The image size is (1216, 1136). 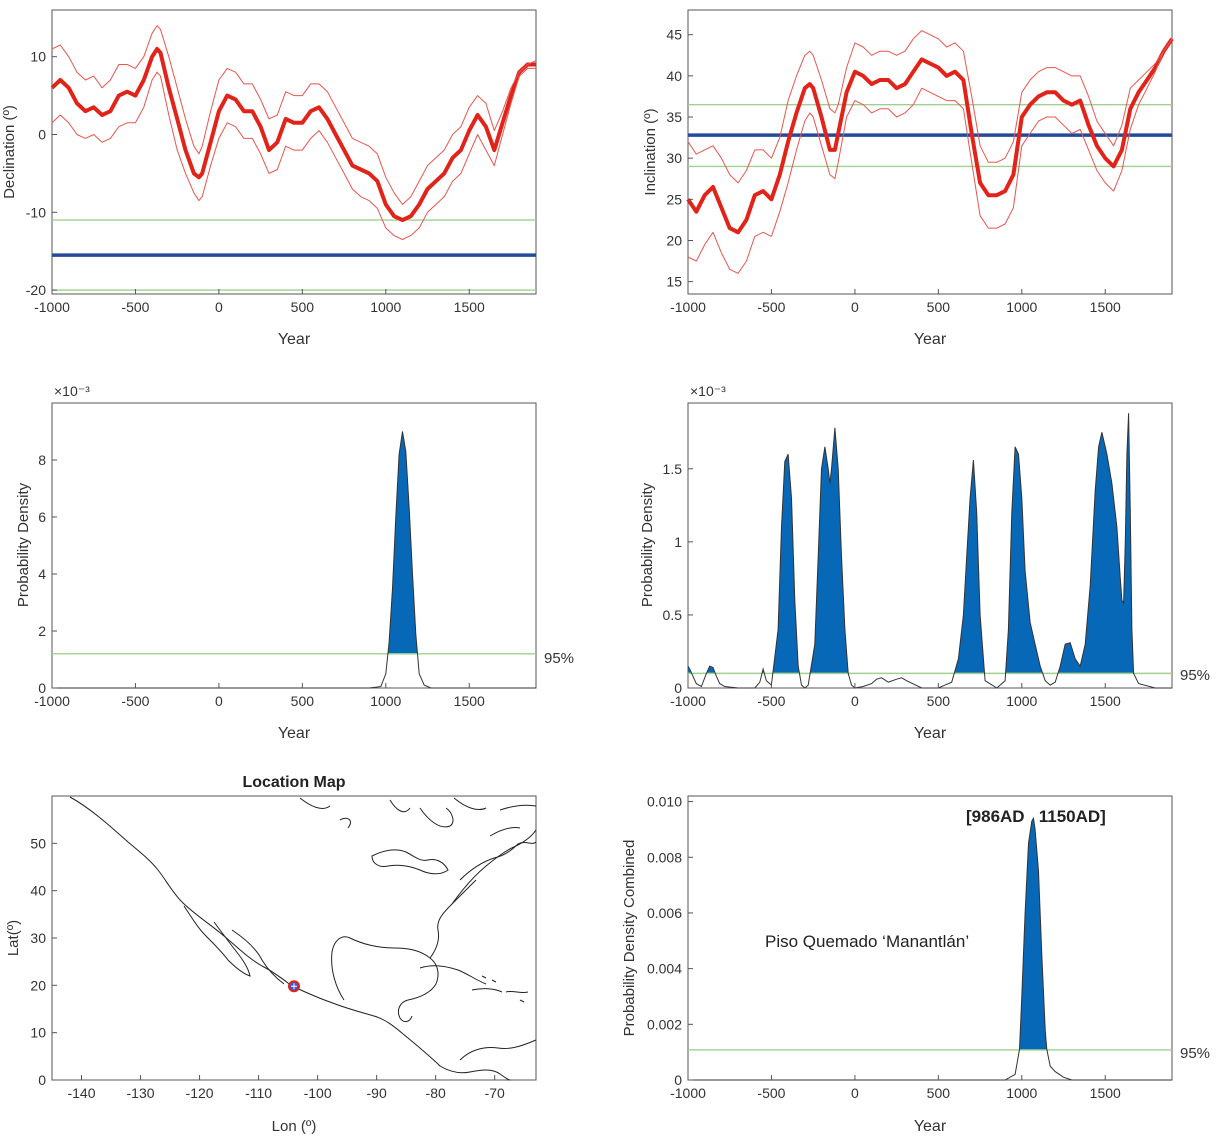 I want to click on pdf-declination-ytick-label: 4, so click(x=42, y=574).